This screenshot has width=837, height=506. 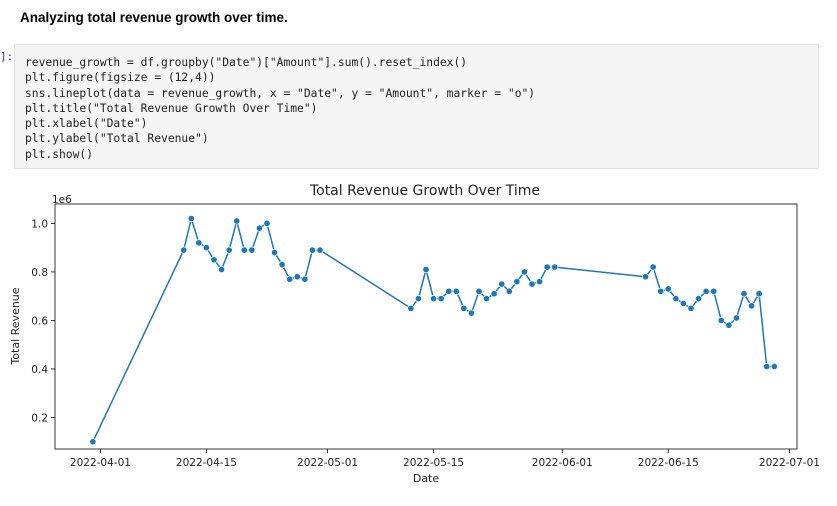 What do you see at coordinates (39, 321) in the screenshot?
I see `y-tick-label: 0.6` at bounding box center [39, 321].